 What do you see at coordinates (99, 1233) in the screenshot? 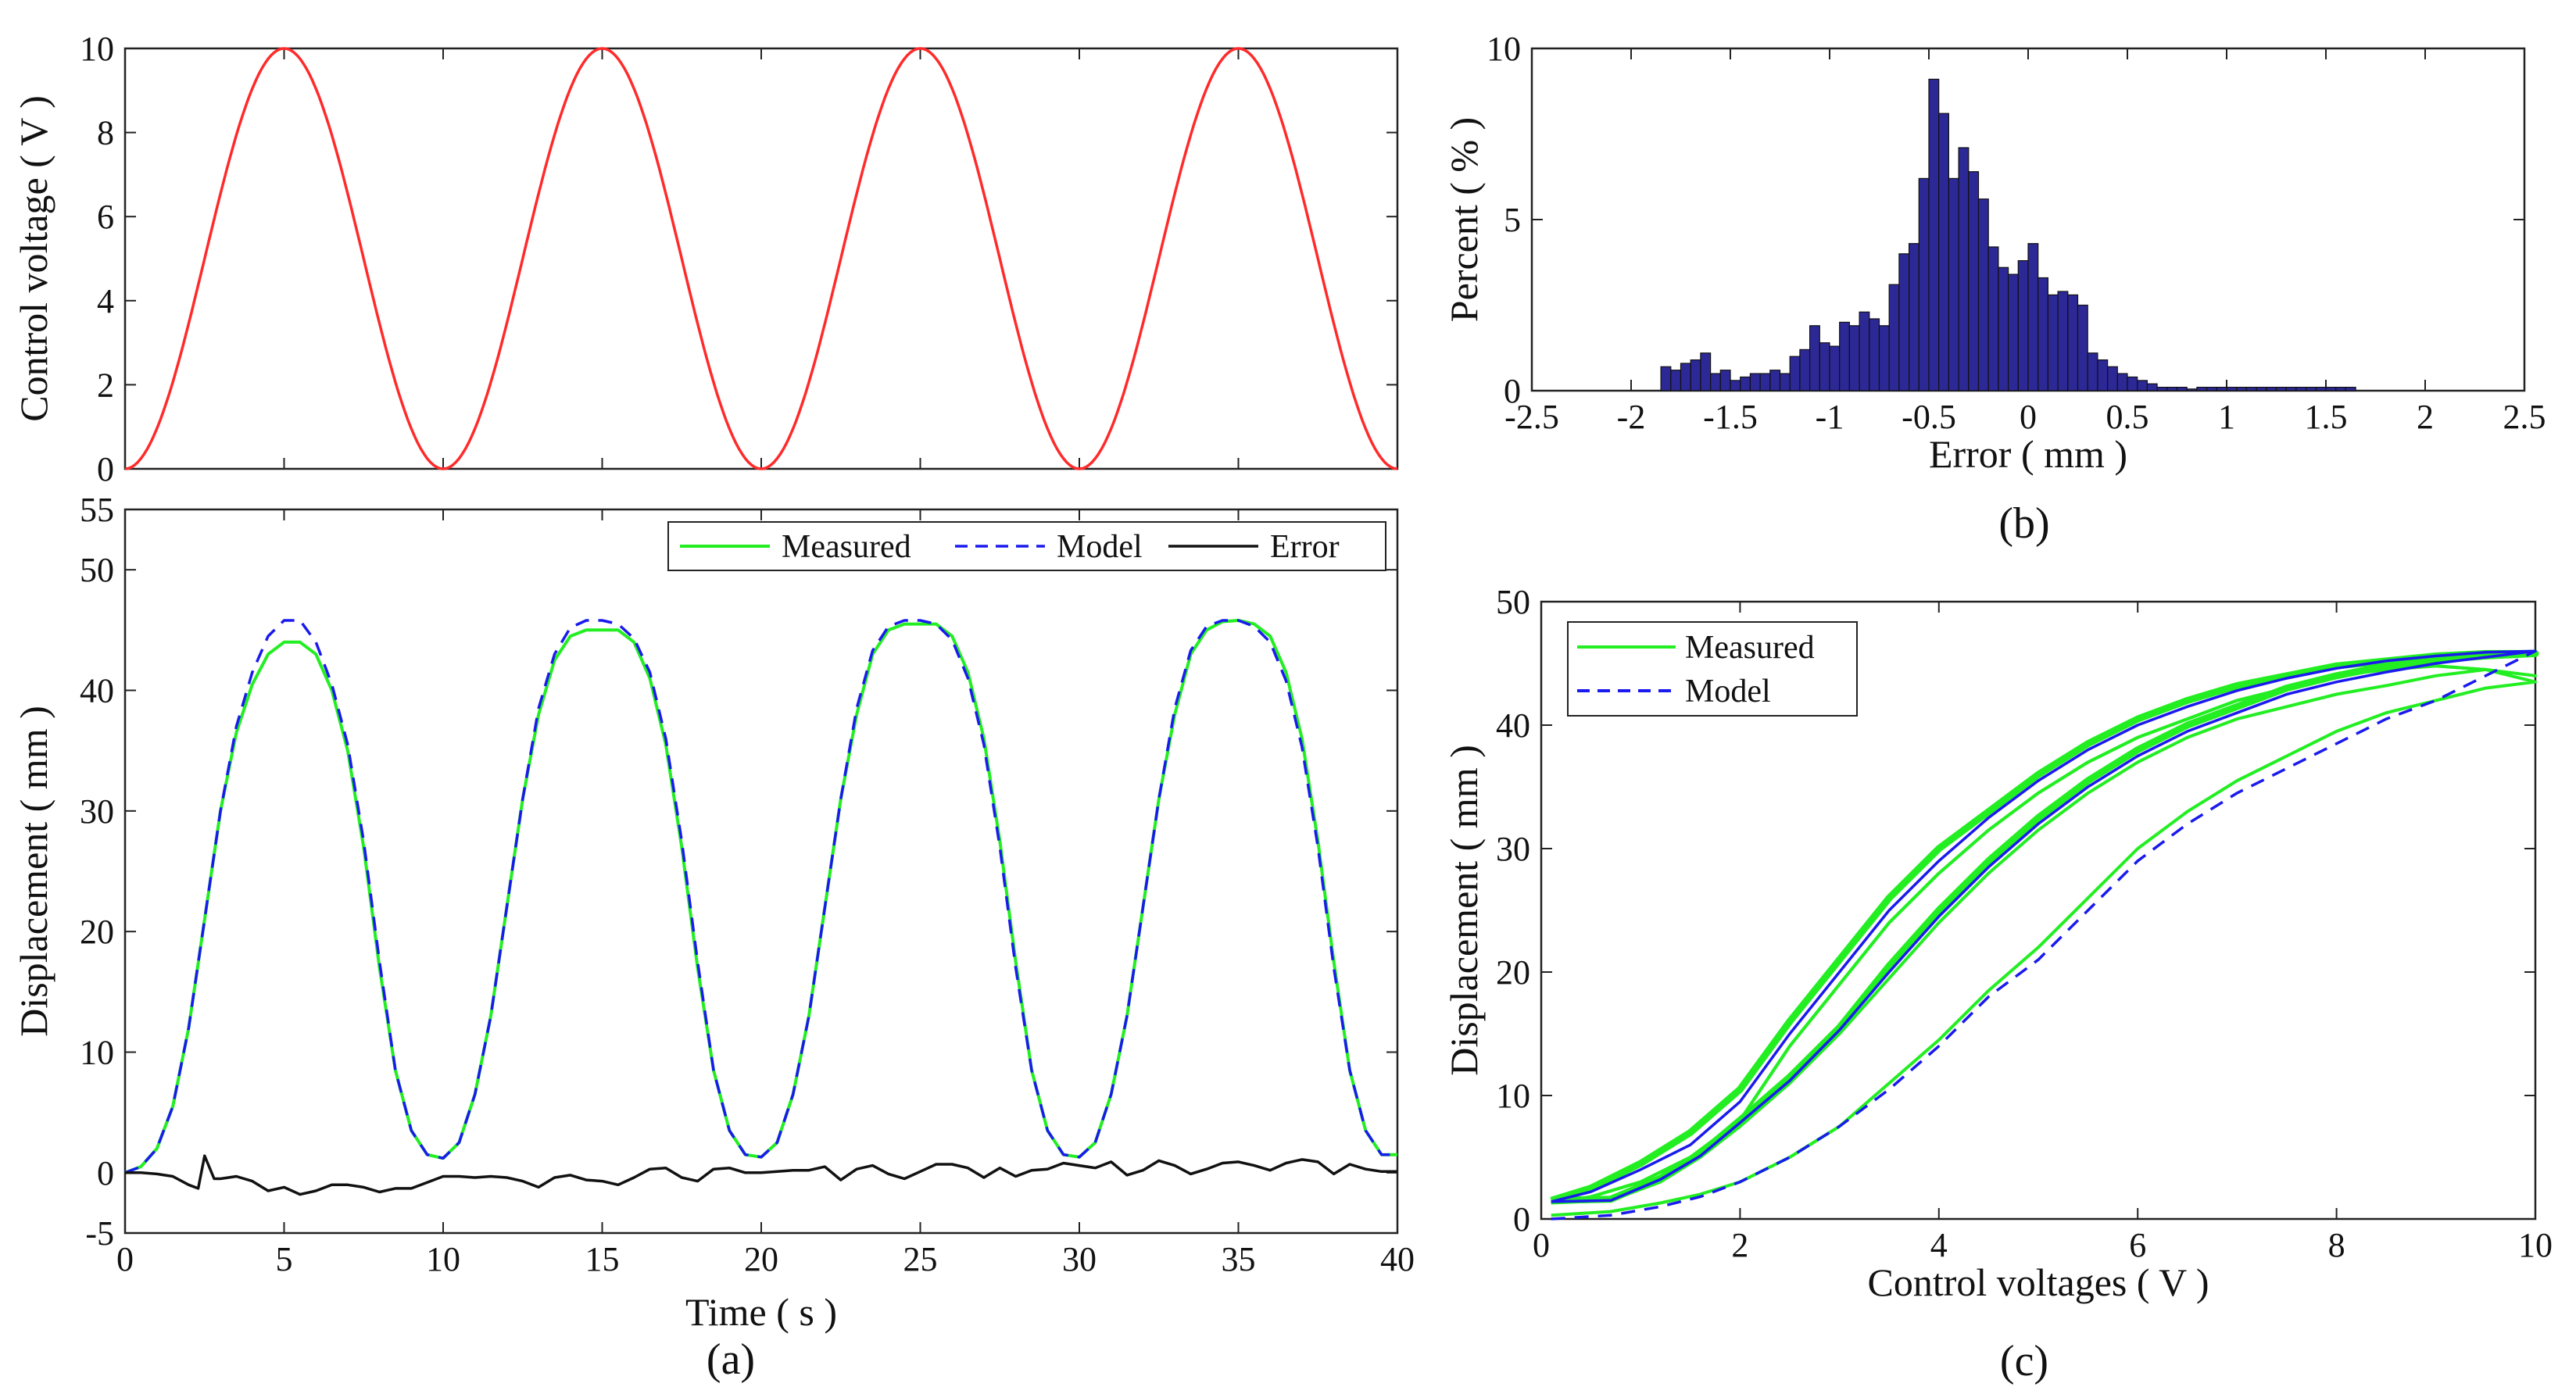
I see `y-tick-label: -5` at bounding box center [99, 1233].